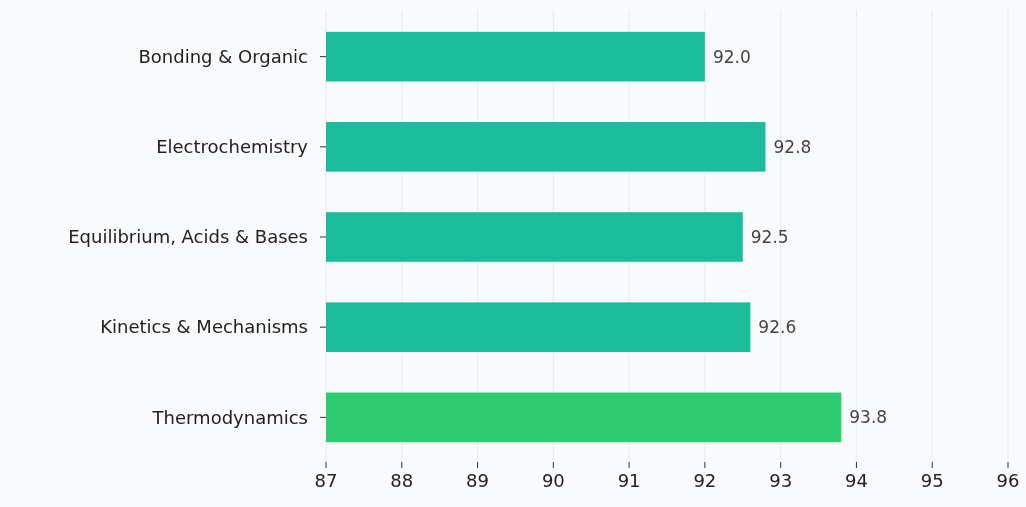 Image resolution: width=1026 pixels, height=507 pixels. What do you see at coordinates (769, 236) in the screenshot?
I see `data-label: 92.5` at bounding box center [769, 236].